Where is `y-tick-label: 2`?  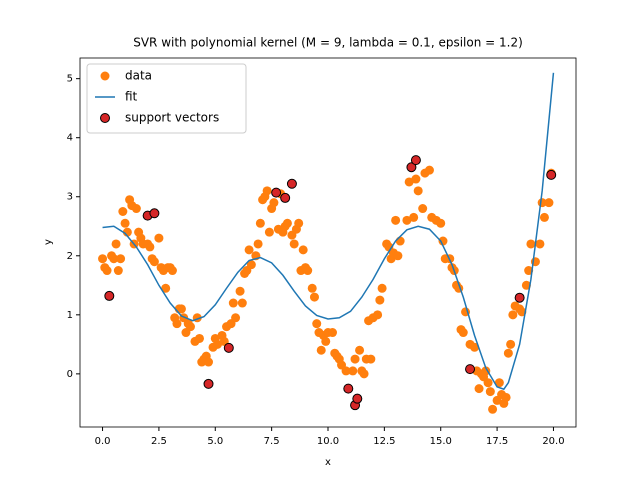
y-tick-label: 2 is located at coordinates (70, 256).